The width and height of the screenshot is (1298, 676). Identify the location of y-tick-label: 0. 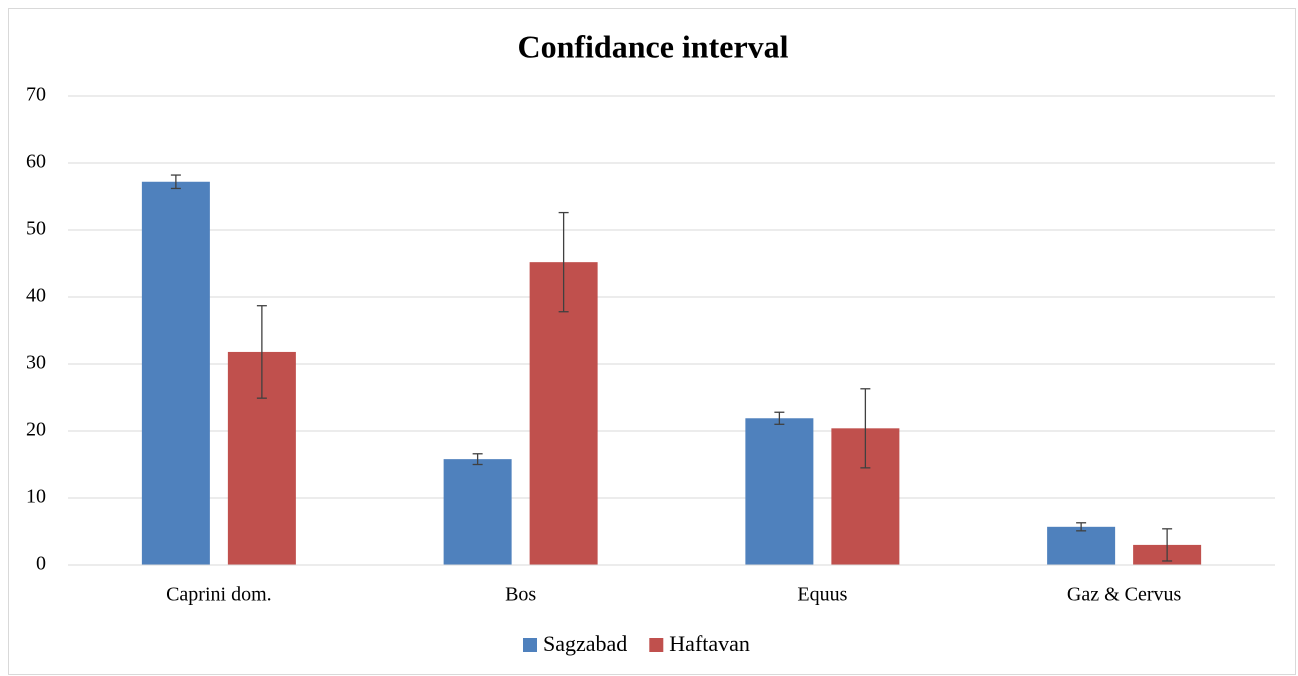
(41, 564).